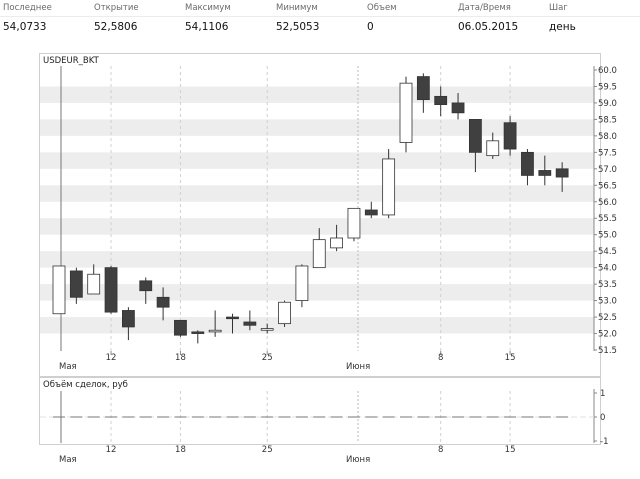  I want to click on header-high: Максимум, so click(208, 8).